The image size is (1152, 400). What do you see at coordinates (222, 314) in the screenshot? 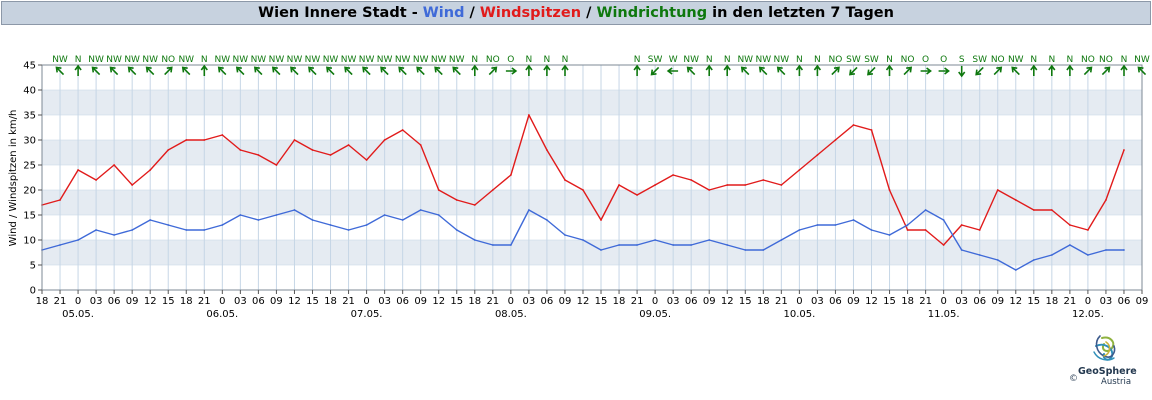
I see `date-label: 06.05.` at bounding box center [222, 314].